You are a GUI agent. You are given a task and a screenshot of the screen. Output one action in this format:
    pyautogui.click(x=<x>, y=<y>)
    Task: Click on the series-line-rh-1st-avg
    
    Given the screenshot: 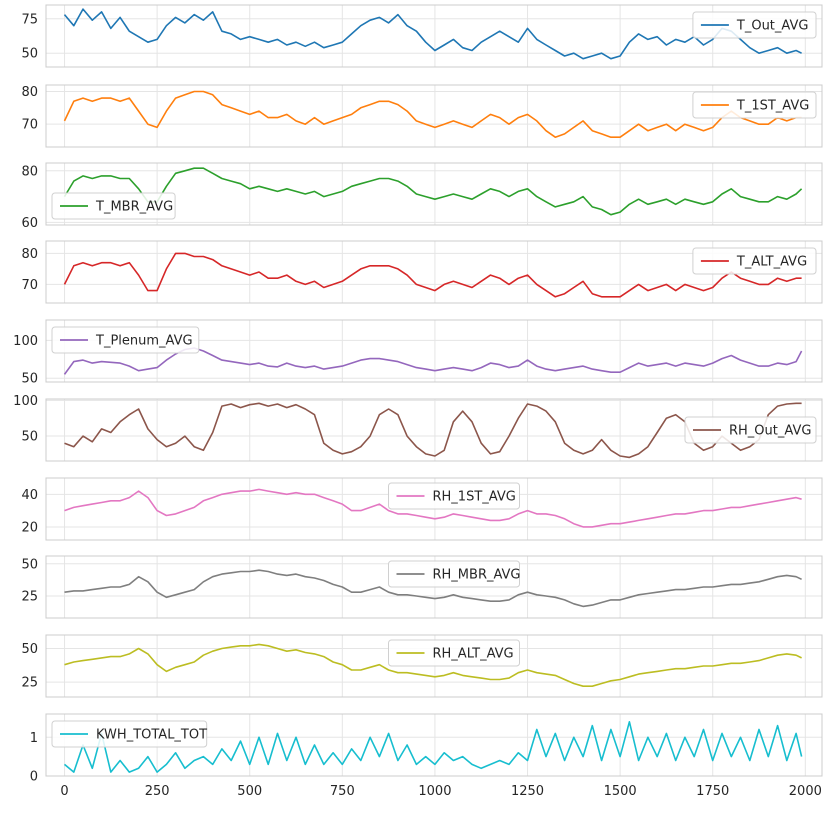 What is the action you would take?
    pyautogui.click(x=433, y=508)
    